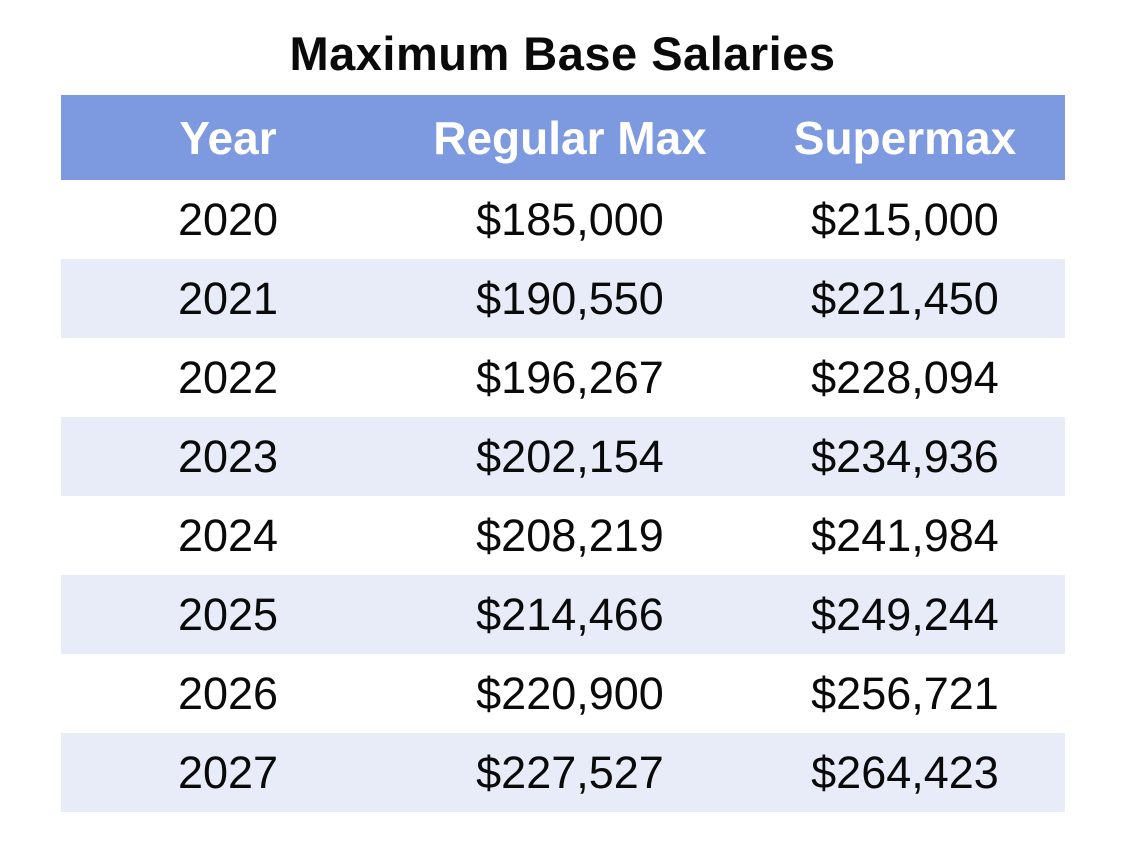 Image resolution: width=1125 pixels, height=847 pixels. I want to click on regular-max-cell: $208,219, so click(570, 535).